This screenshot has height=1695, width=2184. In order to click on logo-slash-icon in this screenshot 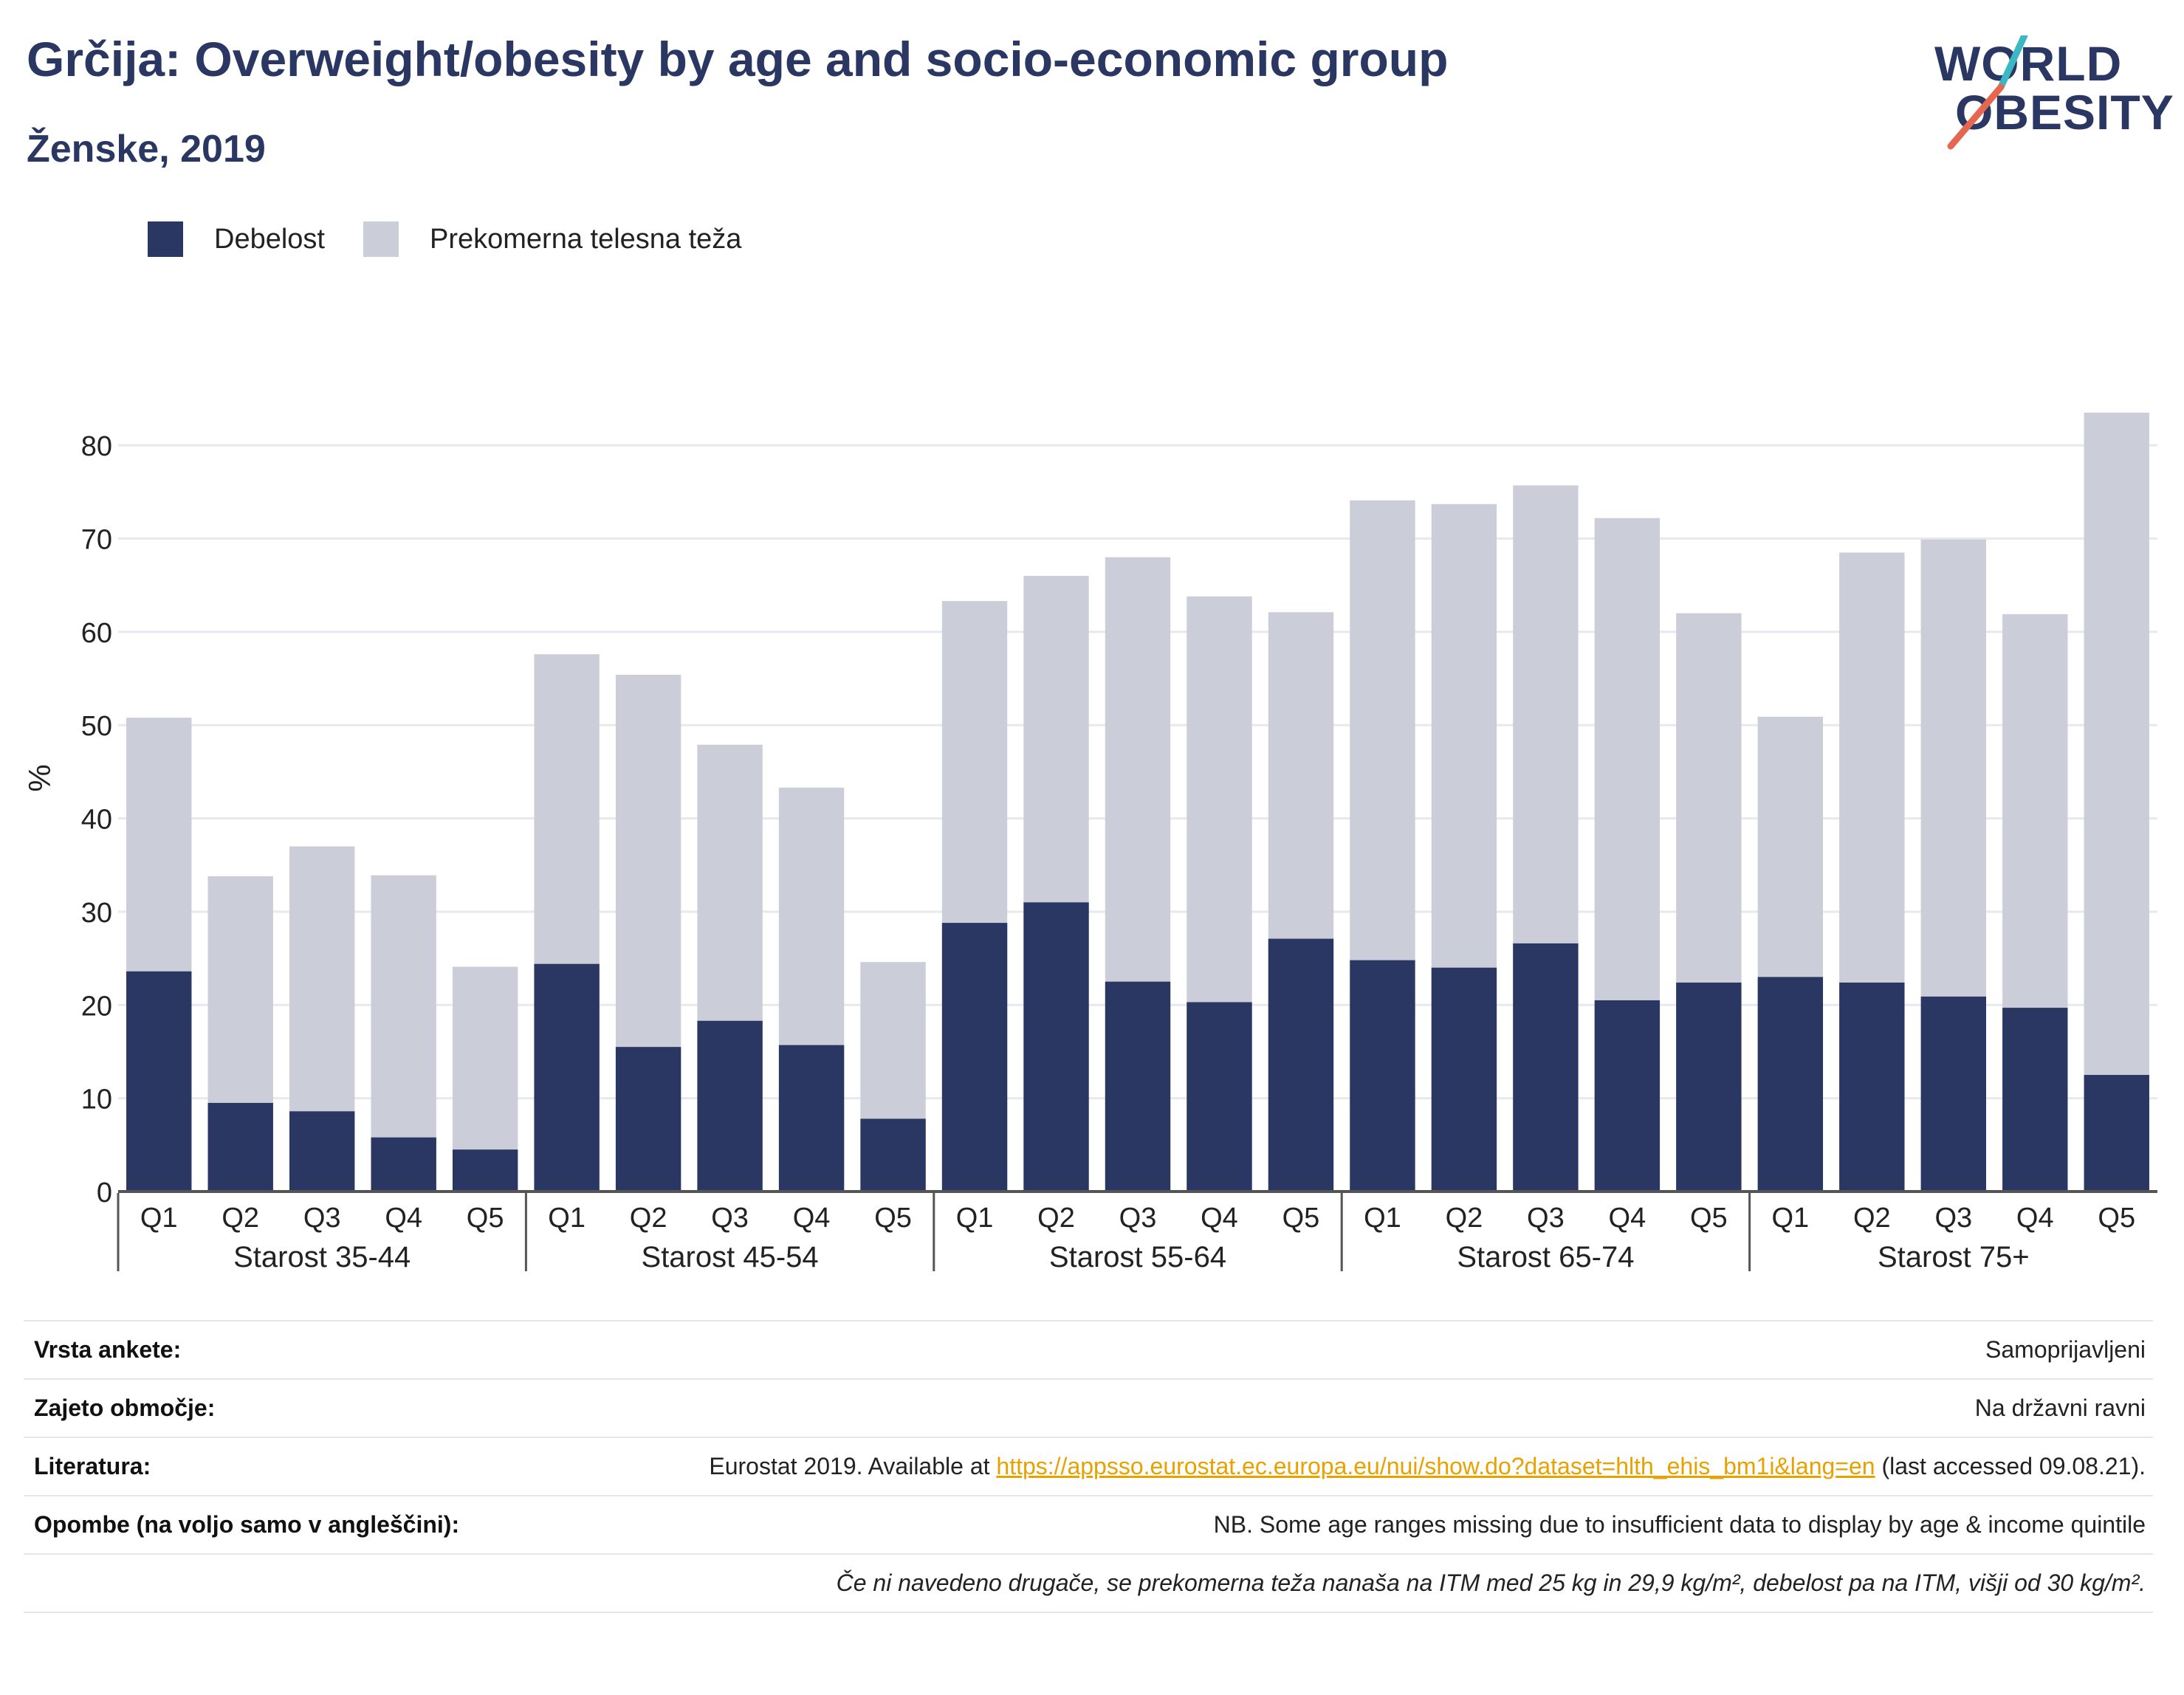, I will do `click(1988, 92)`.